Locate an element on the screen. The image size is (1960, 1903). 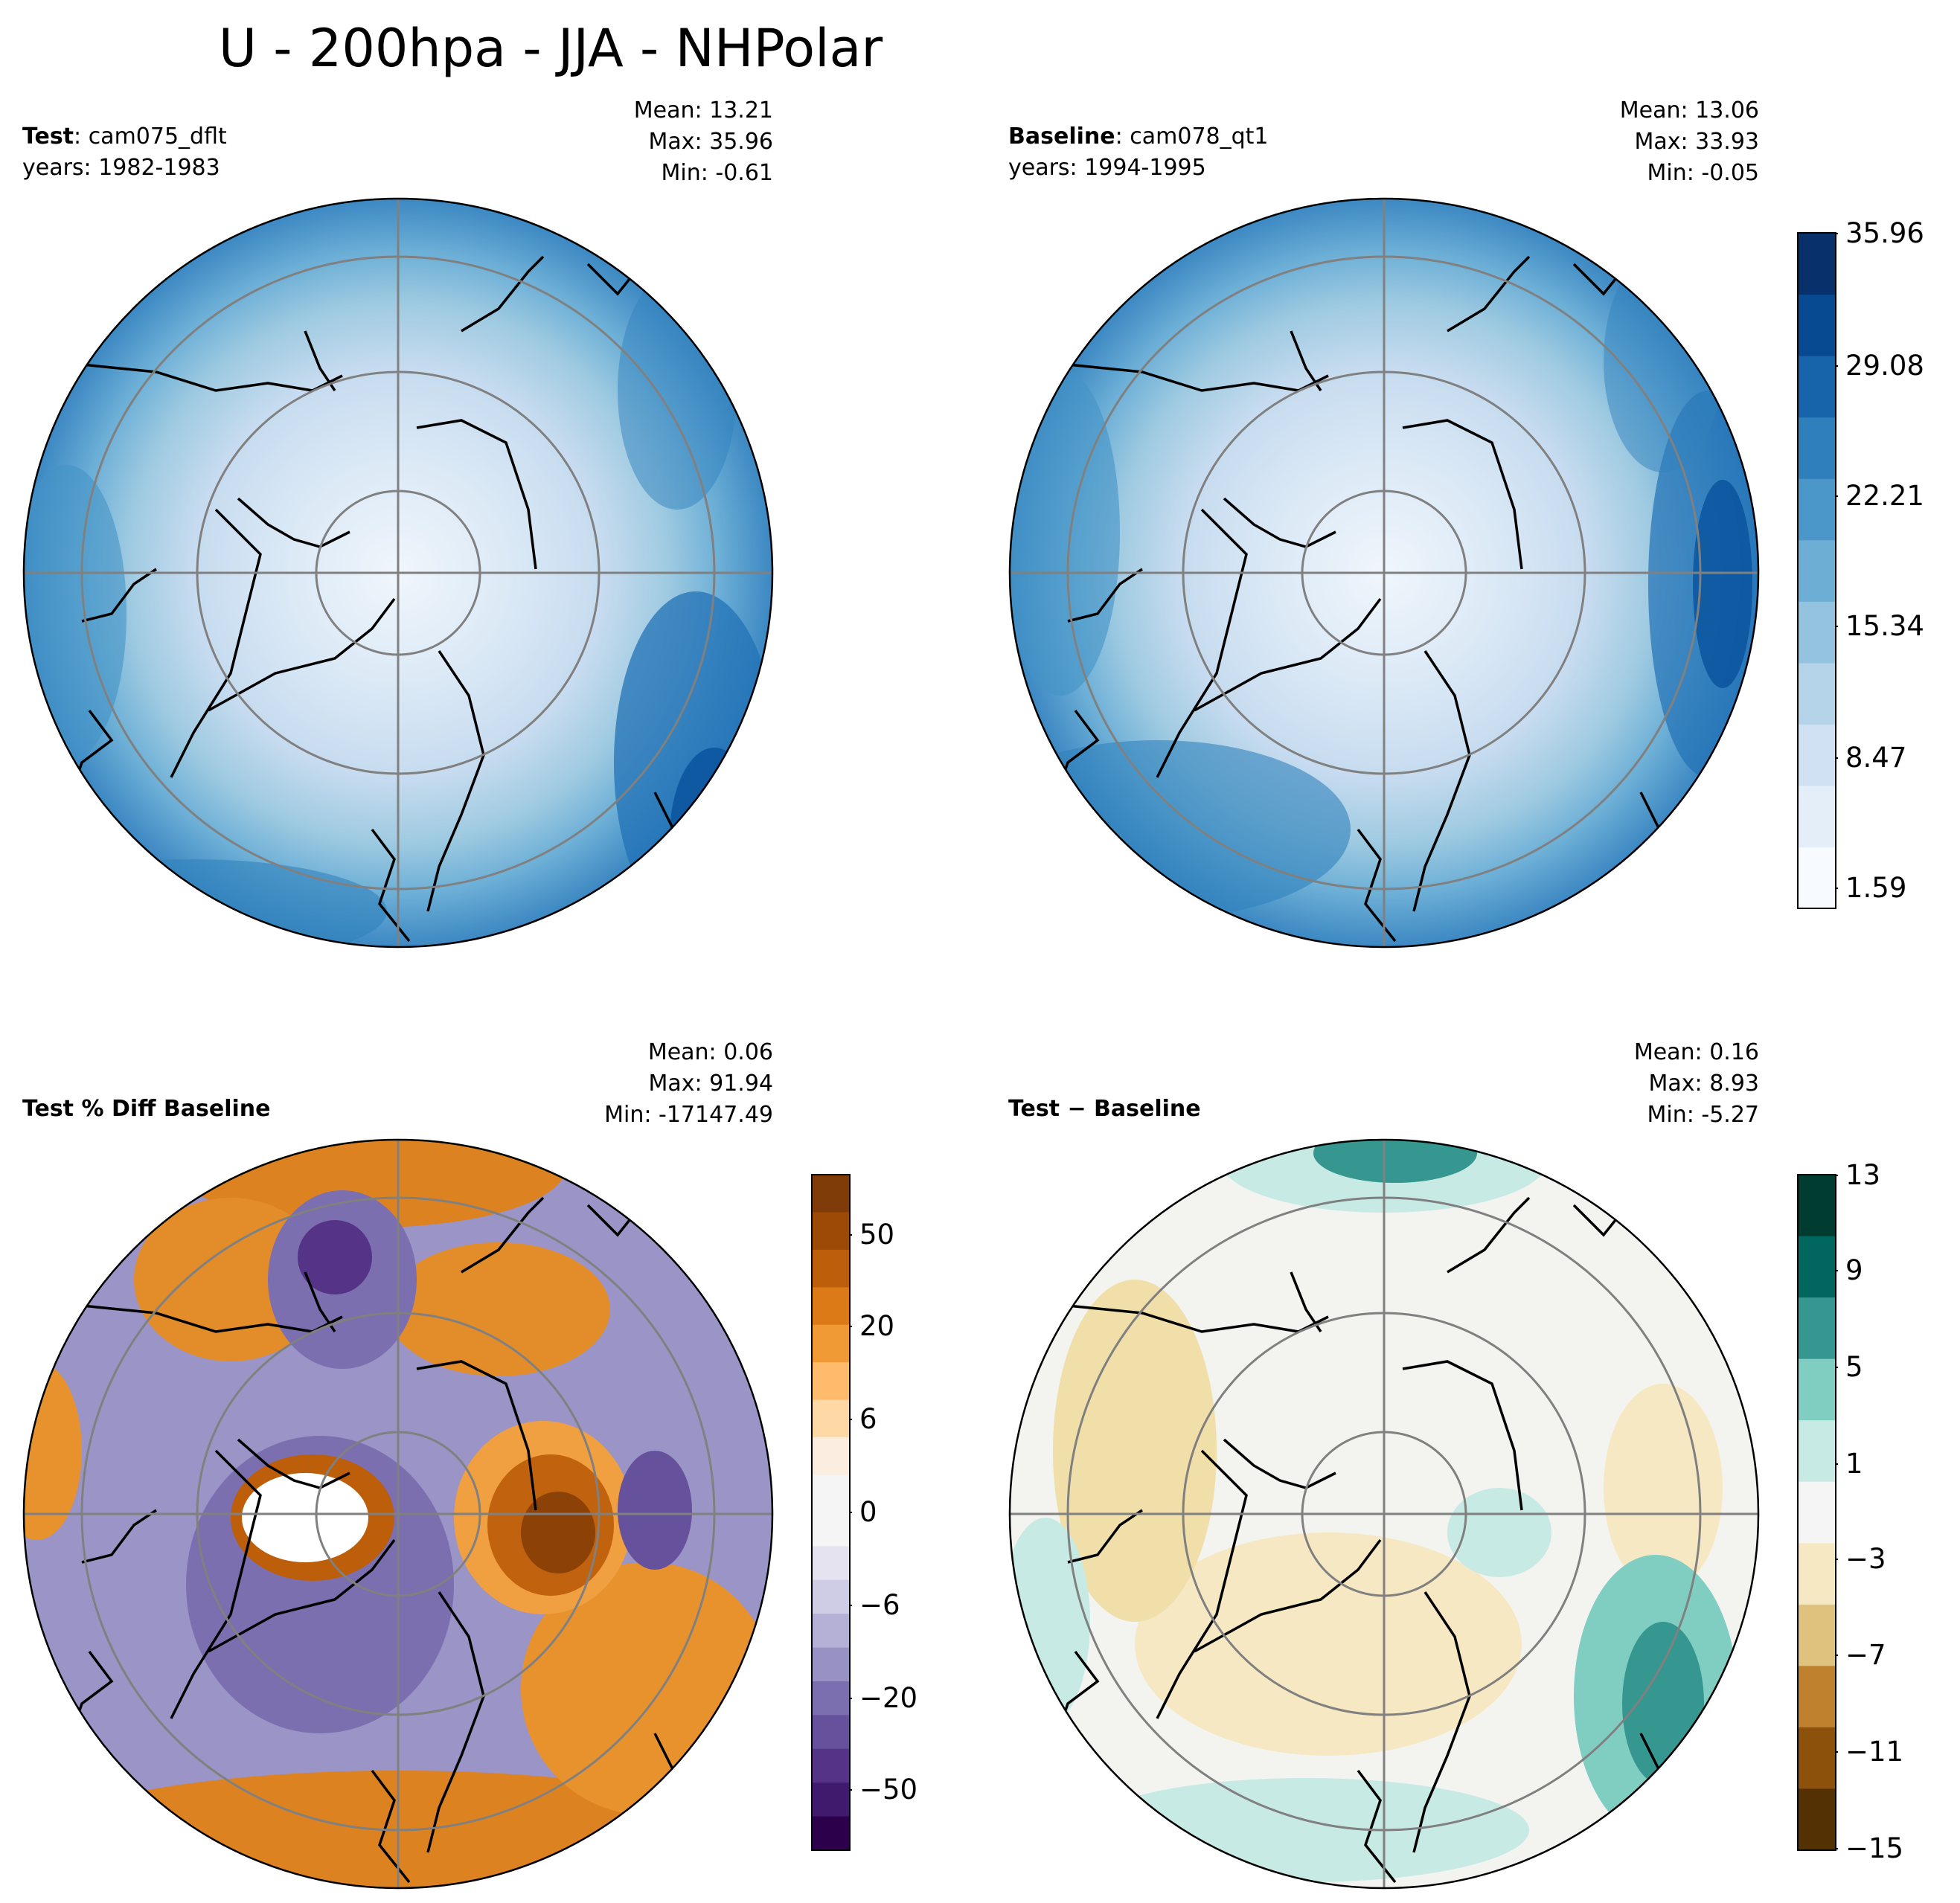
test-case-name: cam075_dflt is located at coordinates (157, 136).